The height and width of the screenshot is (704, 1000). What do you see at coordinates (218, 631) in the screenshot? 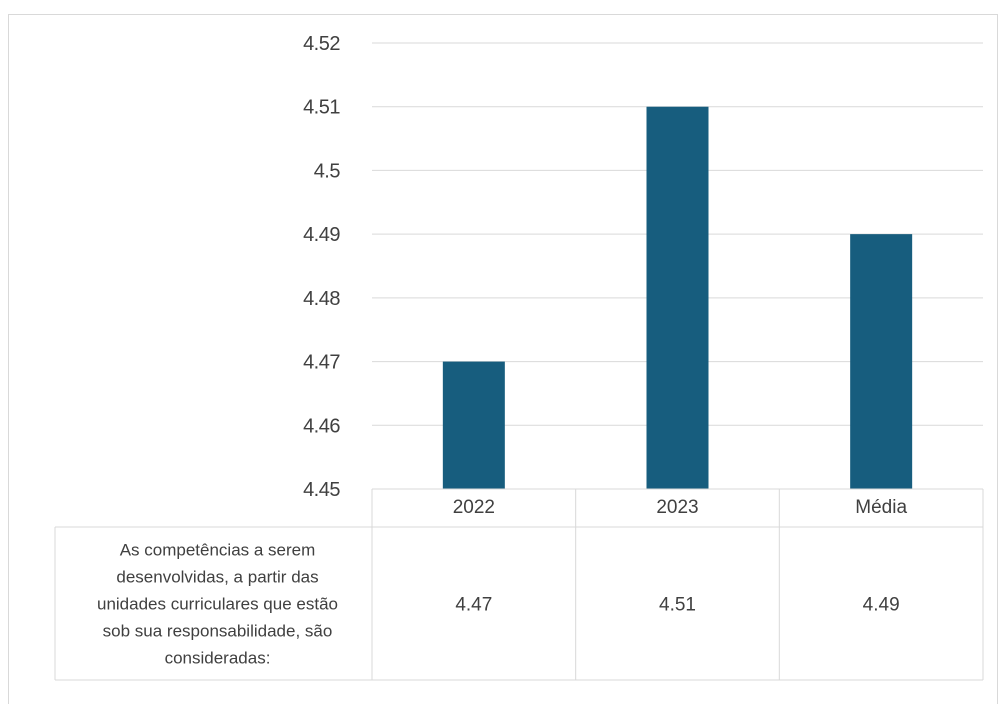
I see `series-row-label: sob sua responsabilidade, são` at bounding box center [218, 631].